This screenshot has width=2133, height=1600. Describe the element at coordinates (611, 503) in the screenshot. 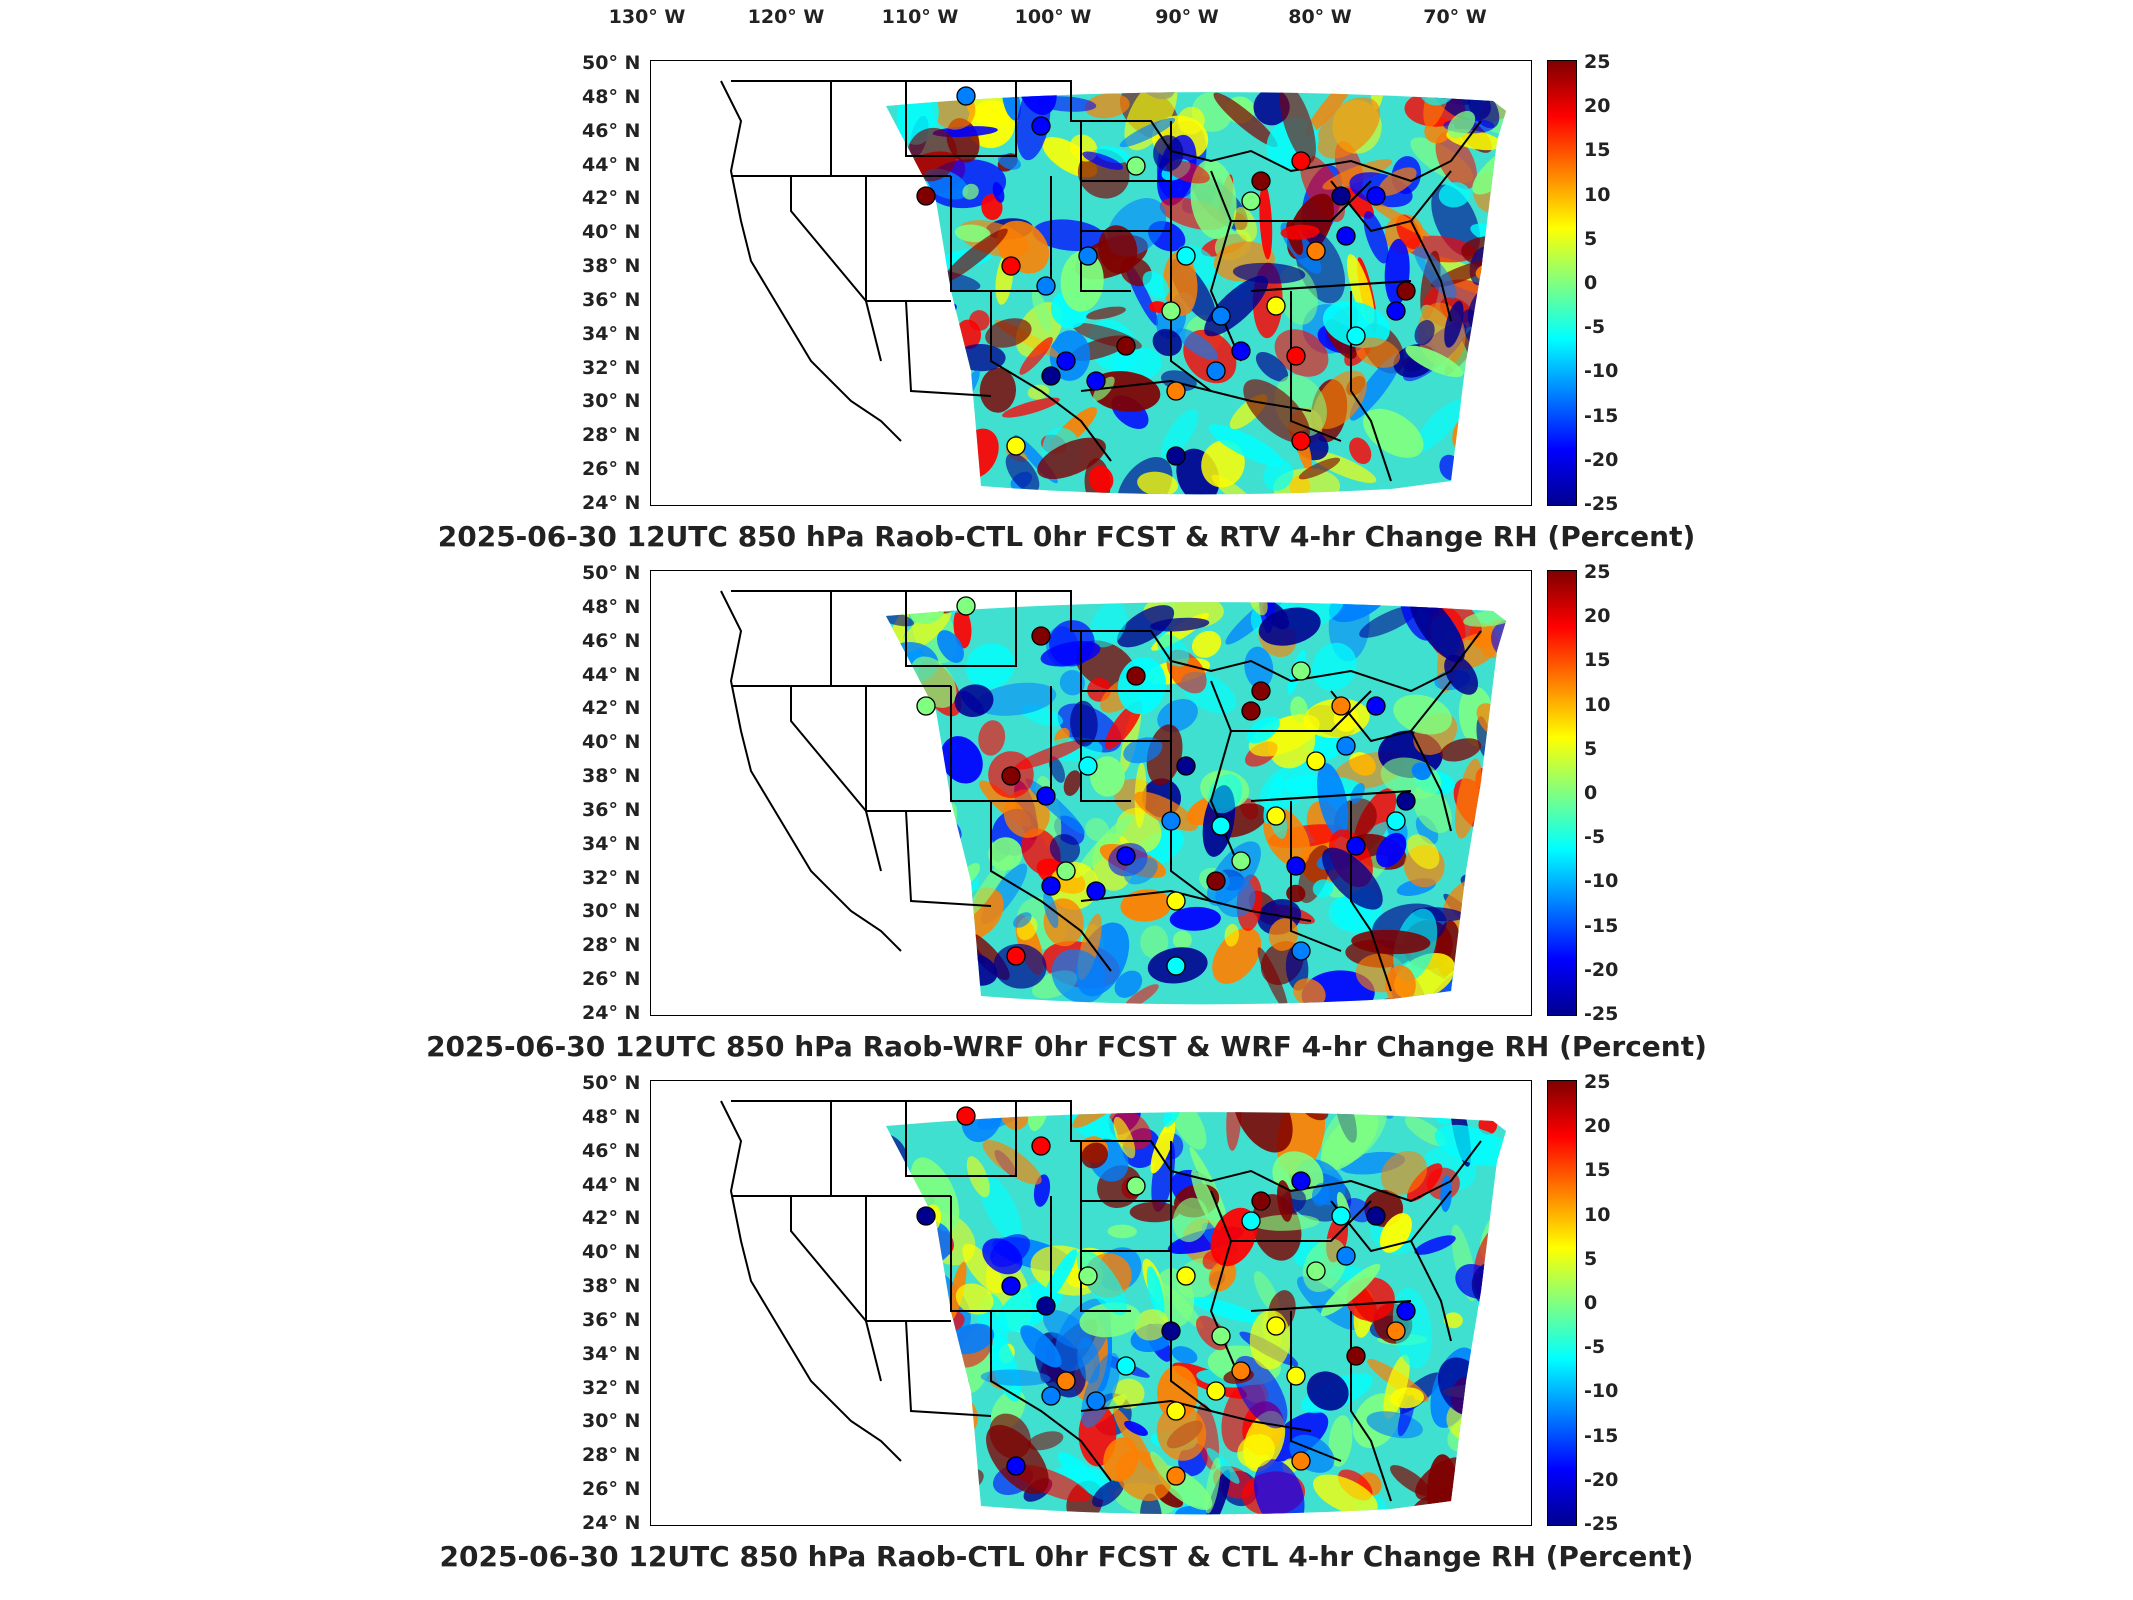

I see `lat-label: 24° N` at that location.